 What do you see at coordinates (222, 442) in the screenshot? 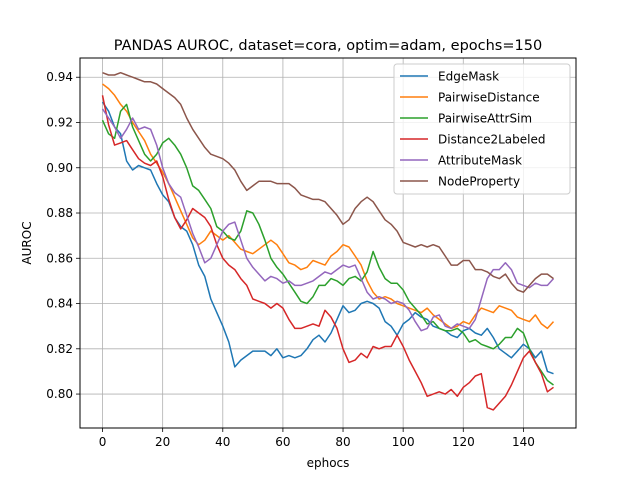
I see `x-tick-label: 40` at bounding box center [222, 442].